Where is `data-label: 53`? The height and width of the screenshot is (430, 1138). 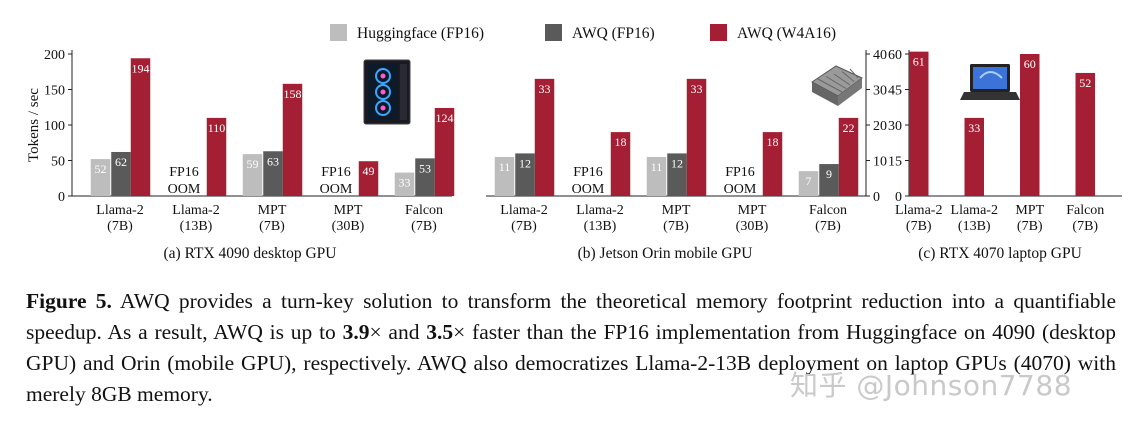 data-label: 53 is located at coordinates (425, 168).